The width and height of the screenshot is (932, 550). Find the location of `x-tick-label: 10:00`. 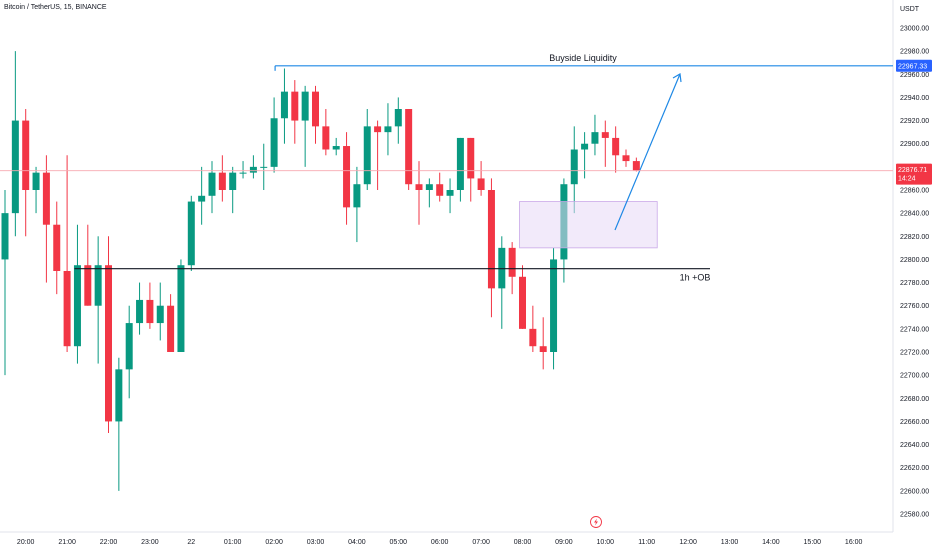

x-tick-label: 10:00 is located at coordinates (606, 542).